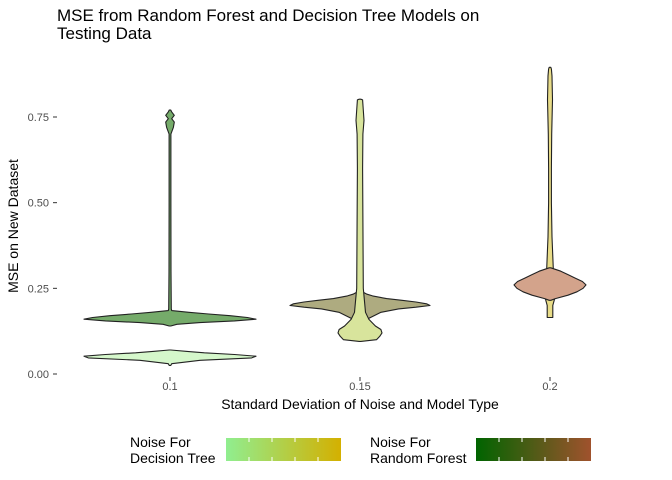 This screenshot has width=672, height=480. I want to click on y-tick-label: 0.25, so click(38, 289).